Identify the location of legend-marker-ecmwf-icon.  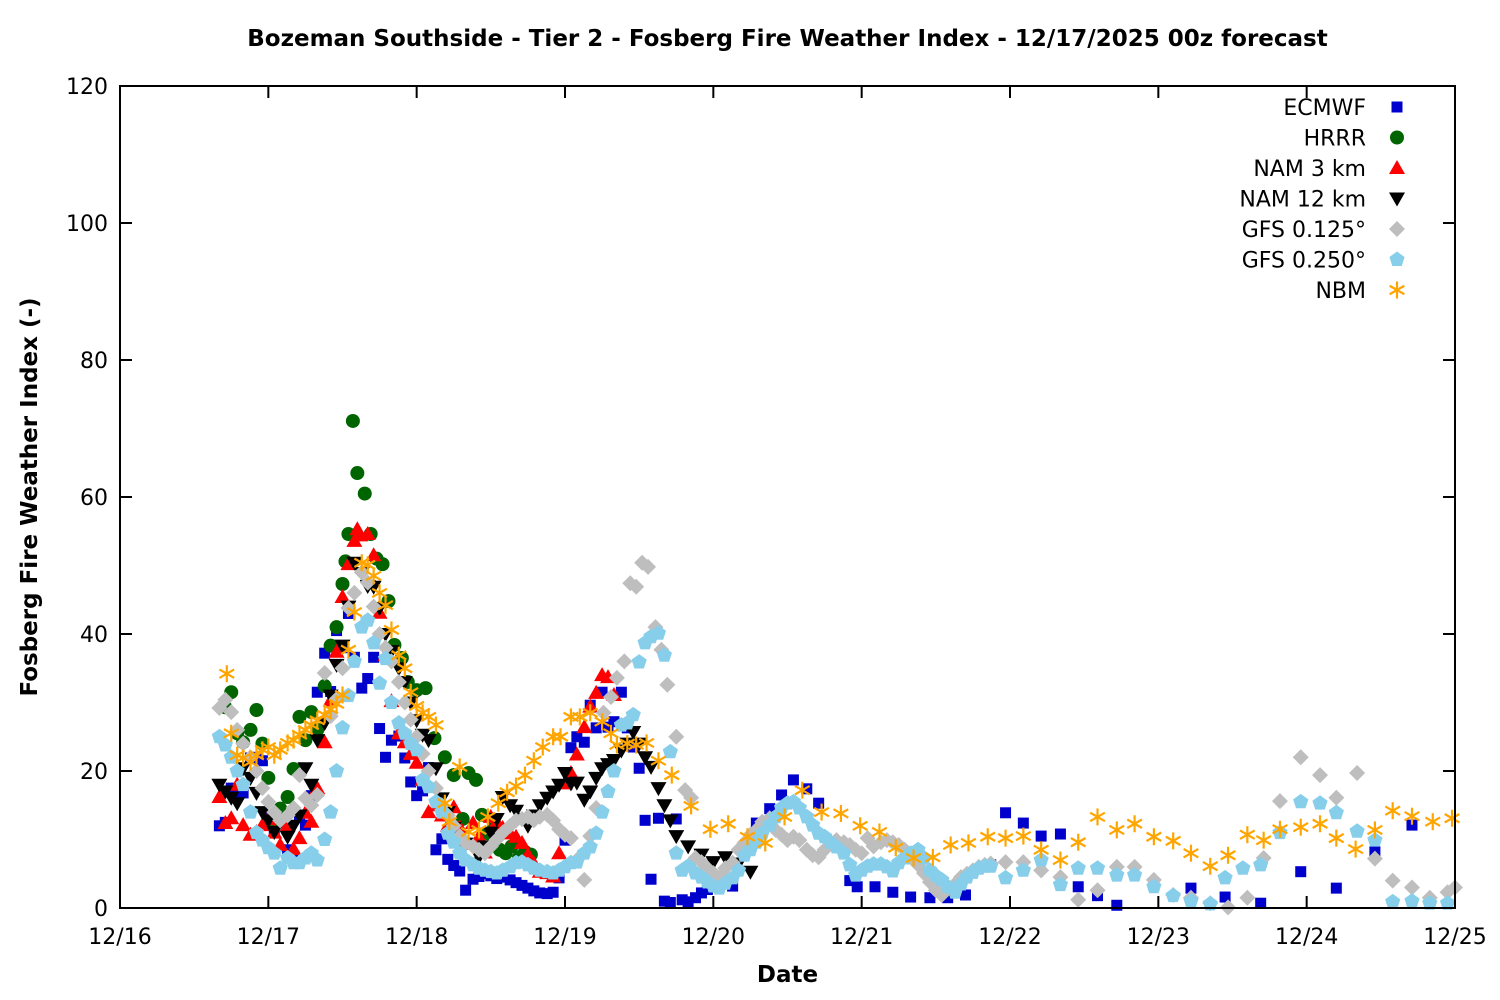
(1397, 107).